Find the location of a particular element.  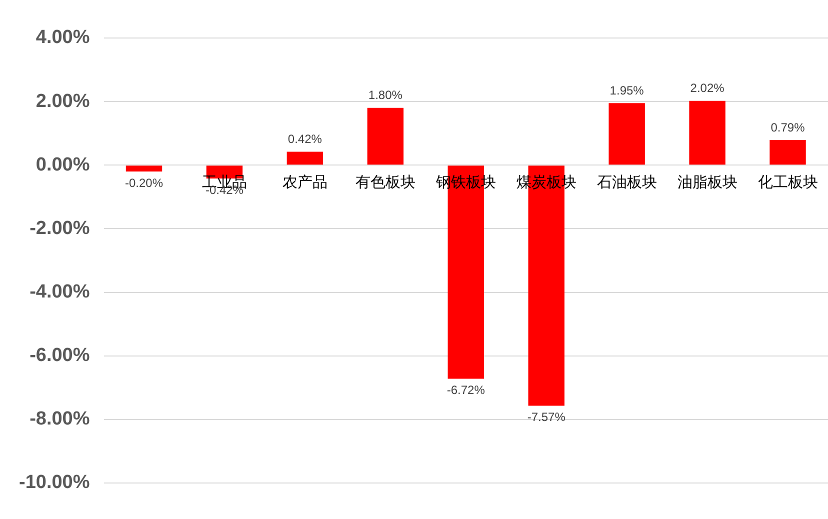

data-label: 0.79% is located at coordinates (788, 127).